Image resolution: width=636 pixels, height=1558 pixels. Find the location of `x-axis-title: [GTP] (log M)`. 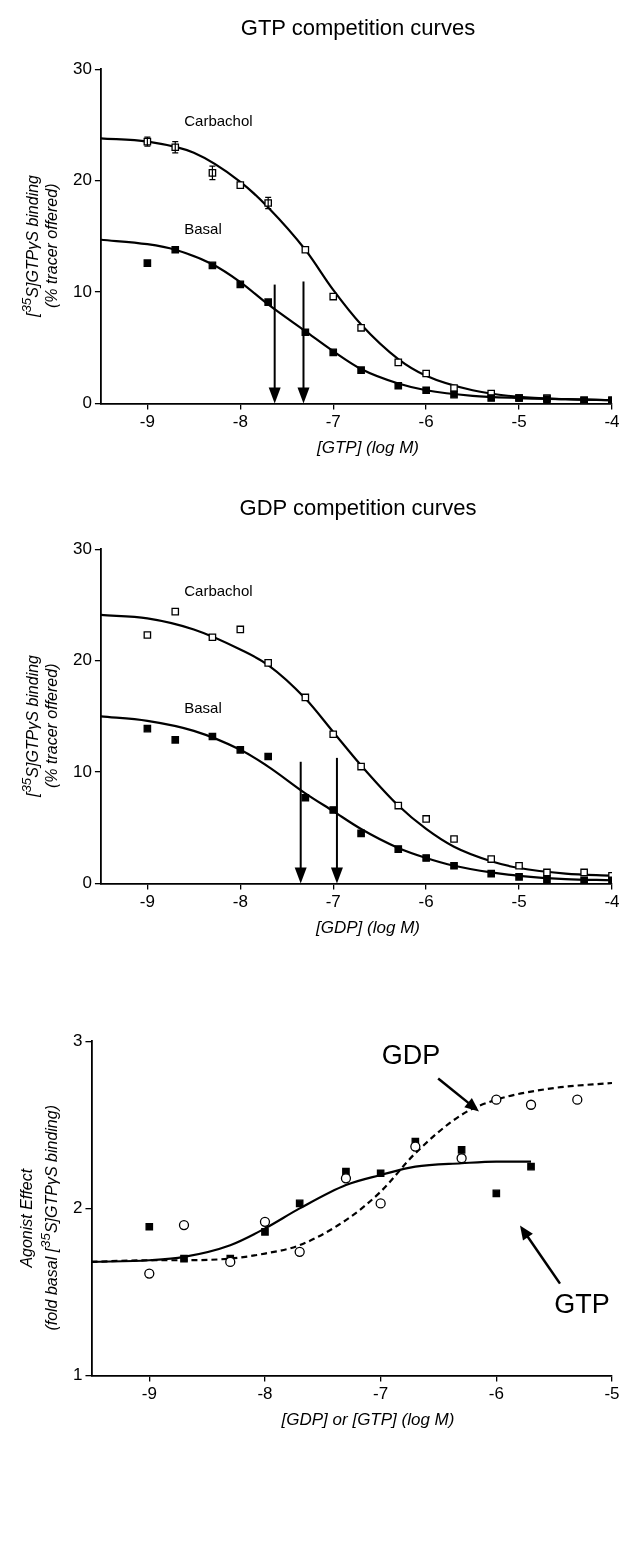

x-axis-title: [GTP] (log M) is located at coordinates (367, 448).